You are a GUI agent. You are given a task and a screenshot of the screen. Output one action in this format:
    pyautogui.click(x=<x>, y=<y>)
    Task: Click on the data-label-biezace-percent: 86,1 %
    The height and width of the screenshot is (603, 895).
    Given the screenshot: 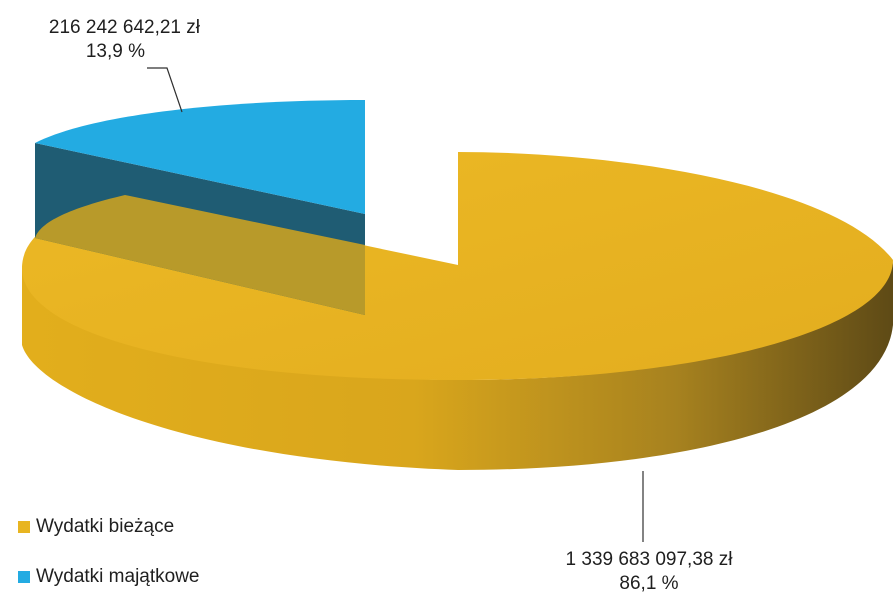 What is the action you would take?
    pyautogui.click(x=649, y=583)
    